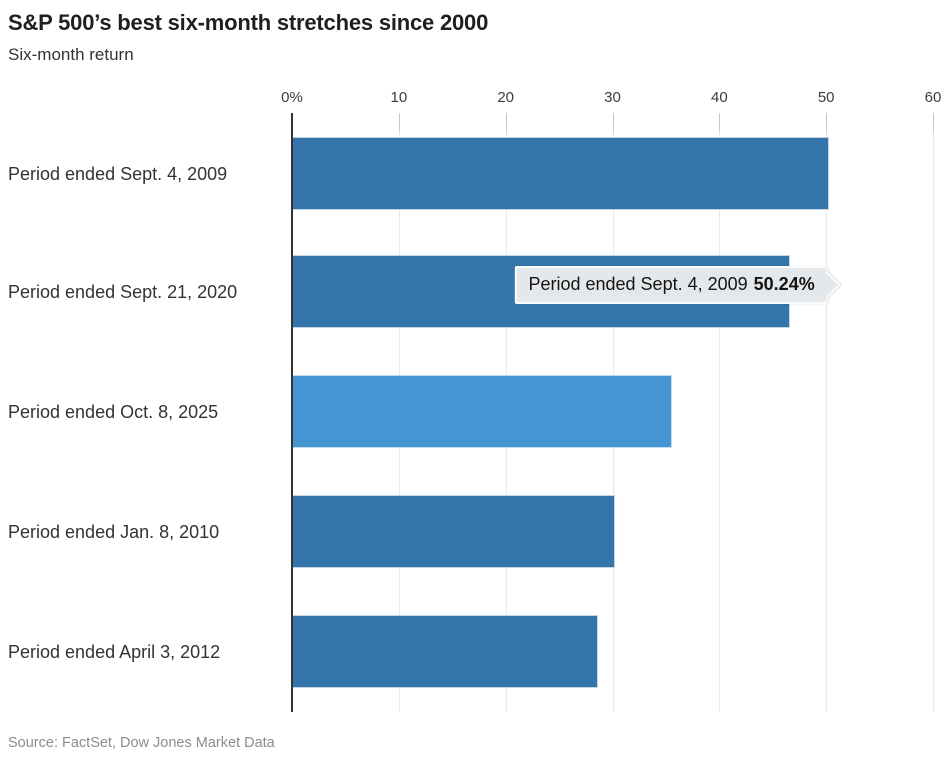 The height and width of the screenshot is (778, 946). I want to click on source-note: Source: FactSet, Dow Jones Market Data, so click(141, 743).